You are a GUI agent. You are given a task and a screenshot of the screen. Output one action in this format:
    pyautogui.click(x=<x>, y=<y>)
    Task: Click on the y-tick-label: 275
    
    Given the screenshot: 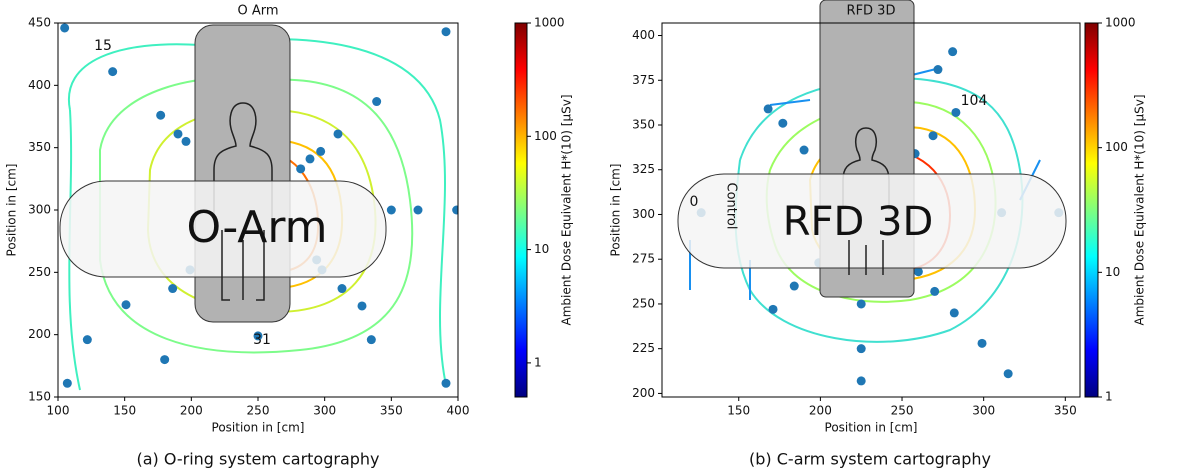 What is the action you would take?
    pyautogui.click(x=643, y=259)
    